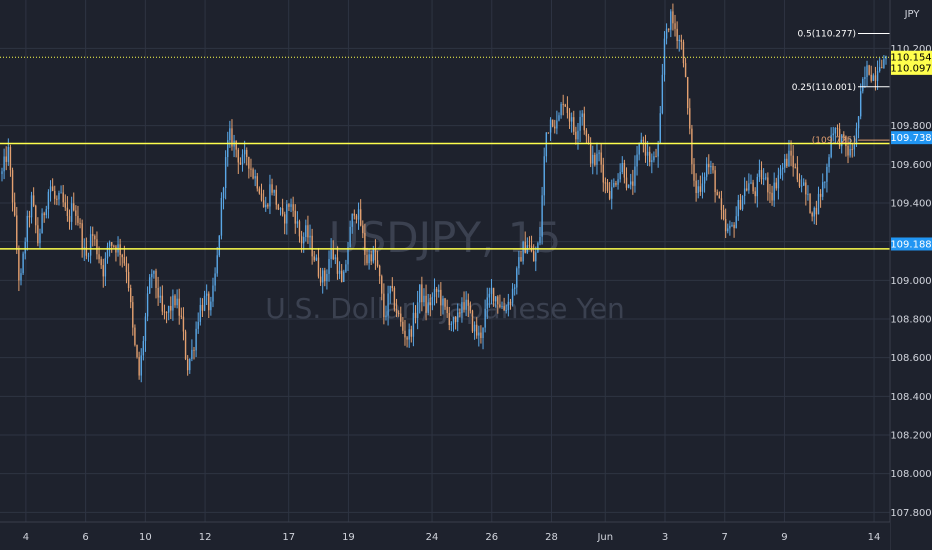  What do you see at coordinates (834, 141) in the screenshot?
I see `fib-label: (109.725)` at bounding box center [834, 141].